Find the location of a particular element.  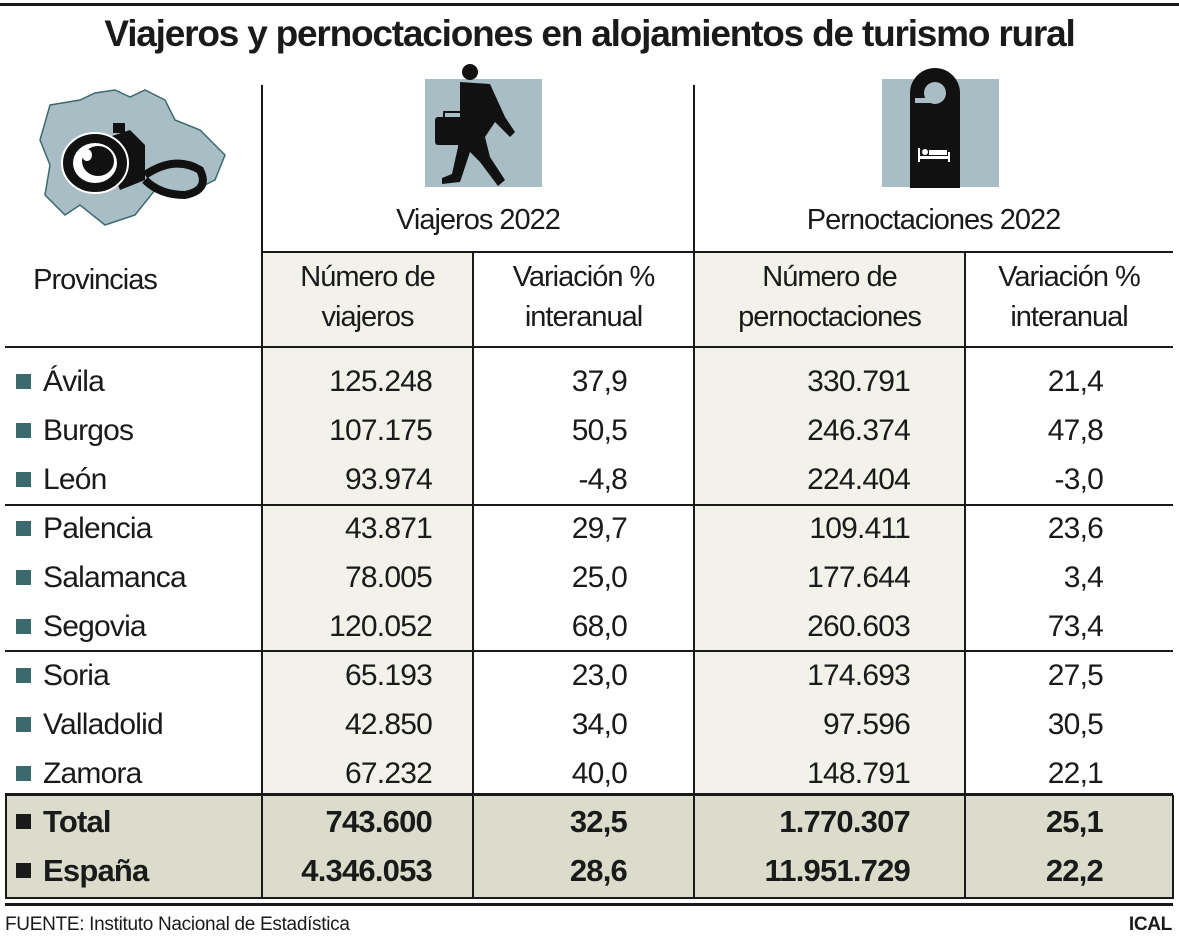

viajeros-variation: 37,9 is located at coordinates (599, 381).